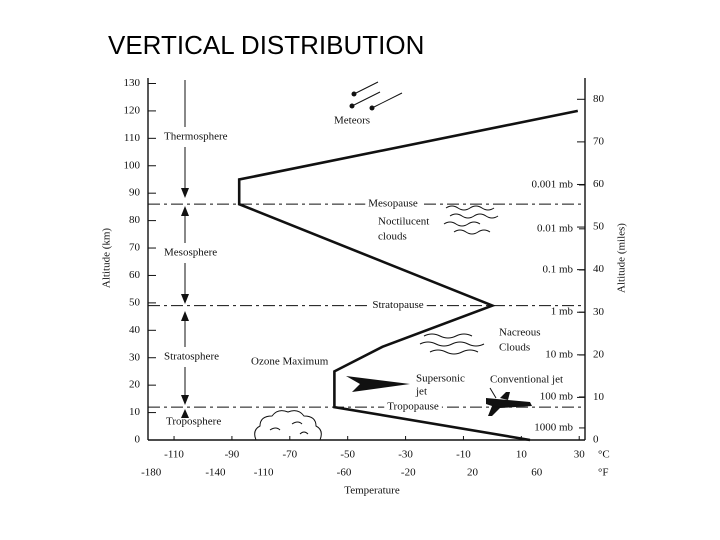 Image resolution: width=720 pixels, height=540 pixels. I want to click on x2-tick-label: -110, so click(264, 473).